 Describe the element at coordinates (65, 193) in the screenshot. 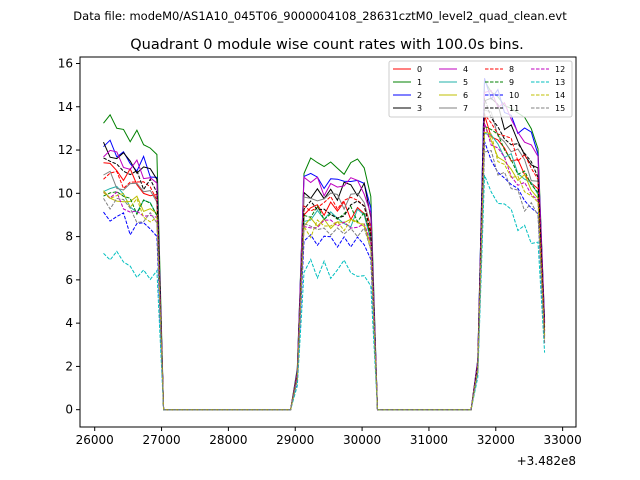

I see `y-tick-label: 10` at that location.